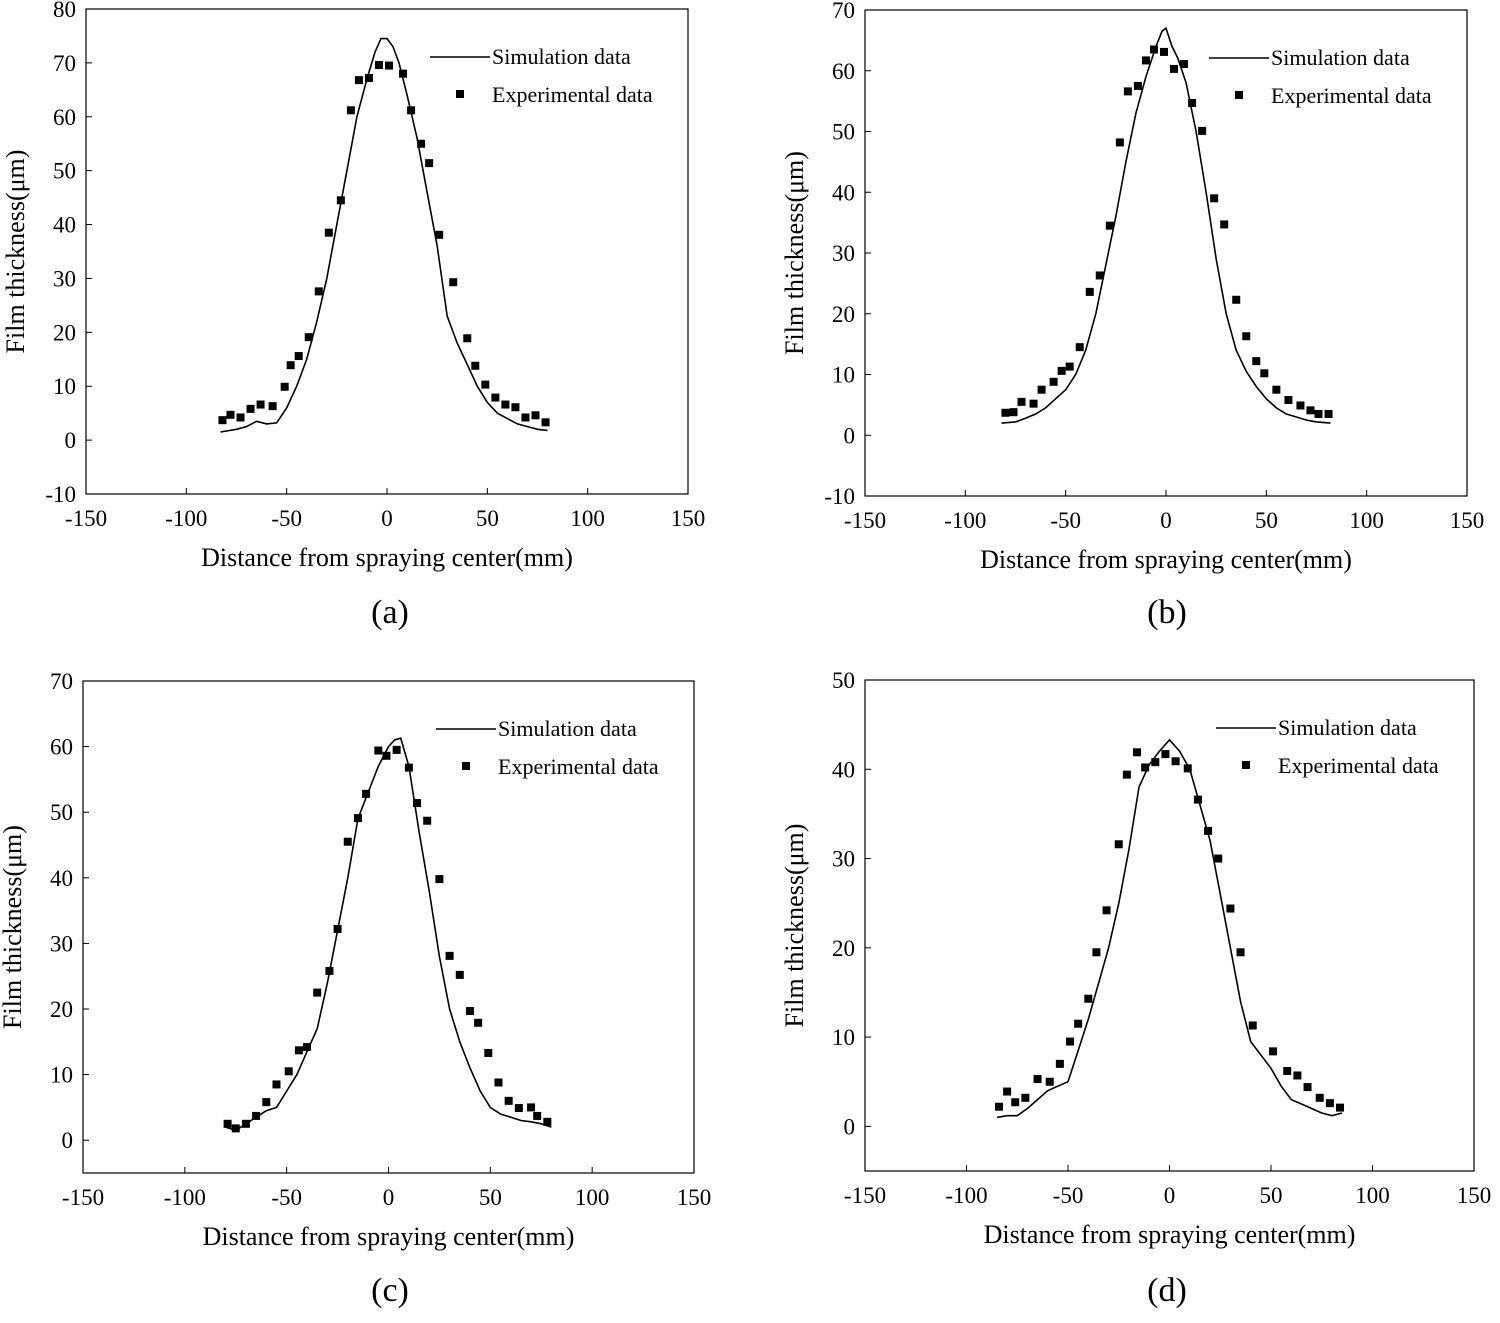  What do you see at coordinates (850, 435) in the screenshot?
I see `y-tick-label: 0` at bounding box center [850, 435].